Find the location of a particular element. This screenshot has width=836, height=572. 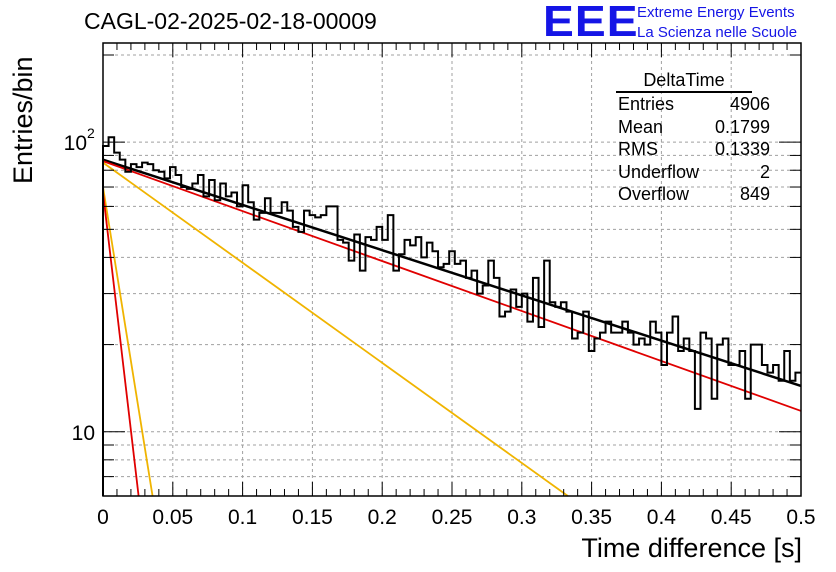

x-tick-label: 0.2 is located at coordinates (382, 517).